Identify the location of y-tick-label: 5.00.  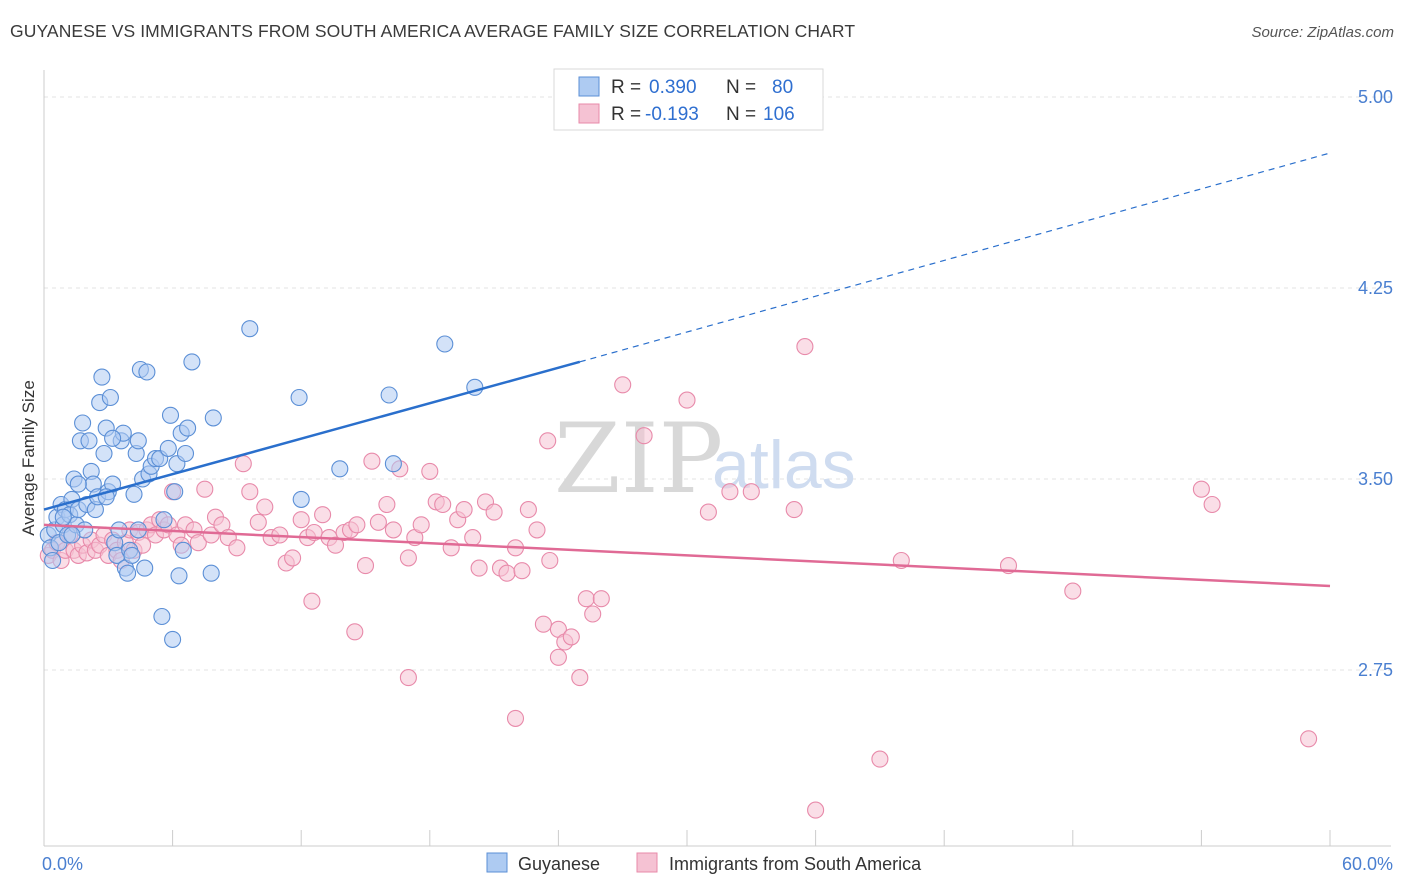
(1375, 97).